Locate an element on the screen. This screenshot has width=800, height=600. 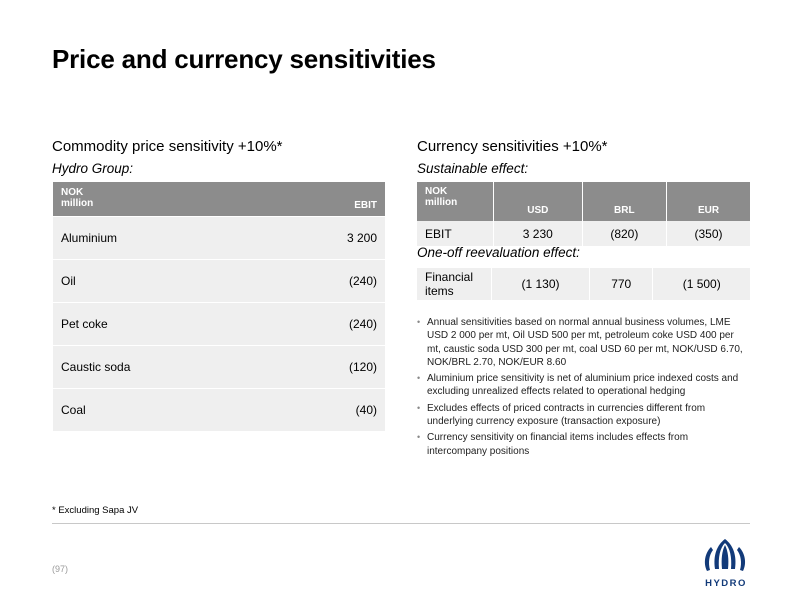
table-header-row: NOK million EBIT is located at coordinates (219, 199).